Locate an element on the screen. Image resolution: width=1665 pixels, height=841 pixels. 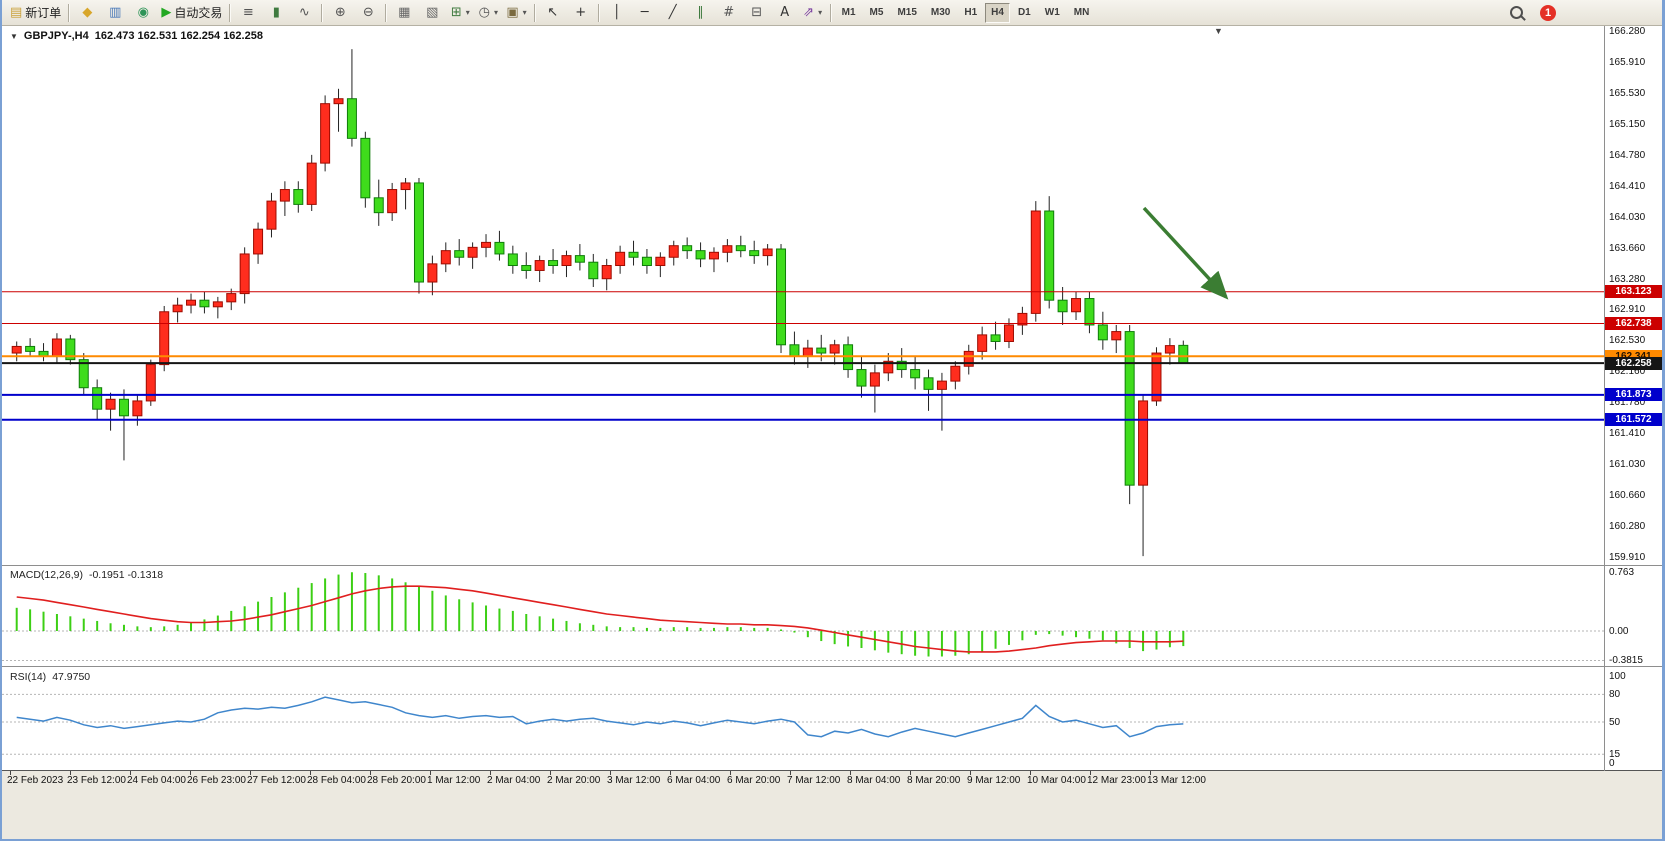
timeframe-mn-button: MN is located at coordinates (1081, 12).